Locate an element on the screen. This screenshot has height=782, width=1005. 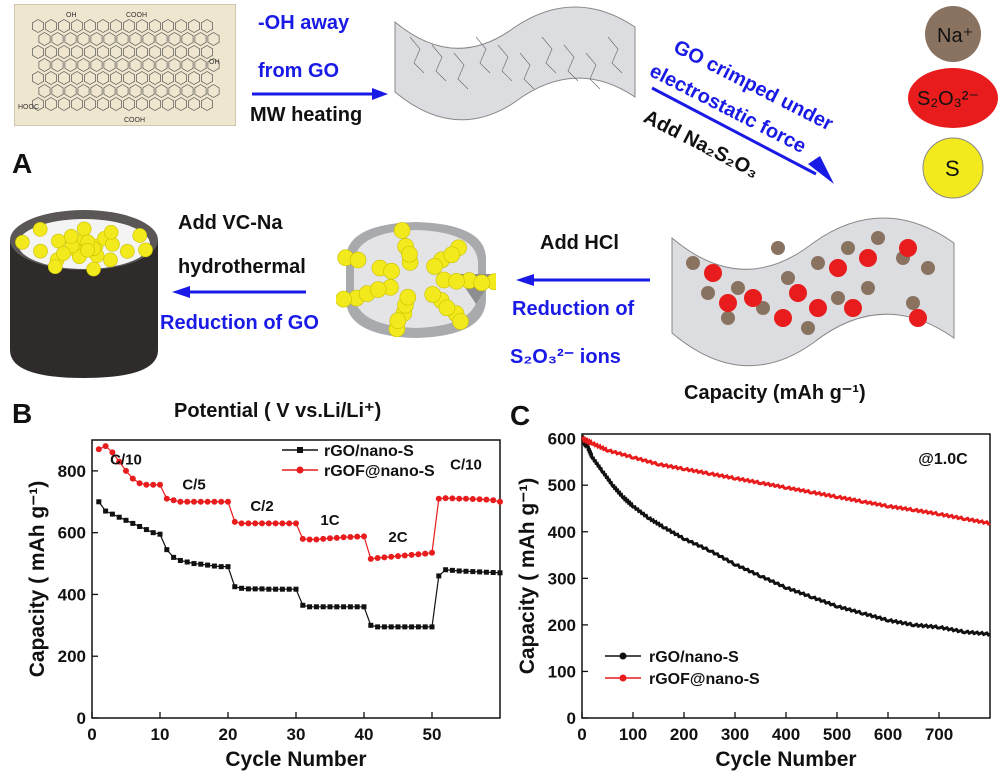
rate-label: C/2 is located at coordinates (261, 506).